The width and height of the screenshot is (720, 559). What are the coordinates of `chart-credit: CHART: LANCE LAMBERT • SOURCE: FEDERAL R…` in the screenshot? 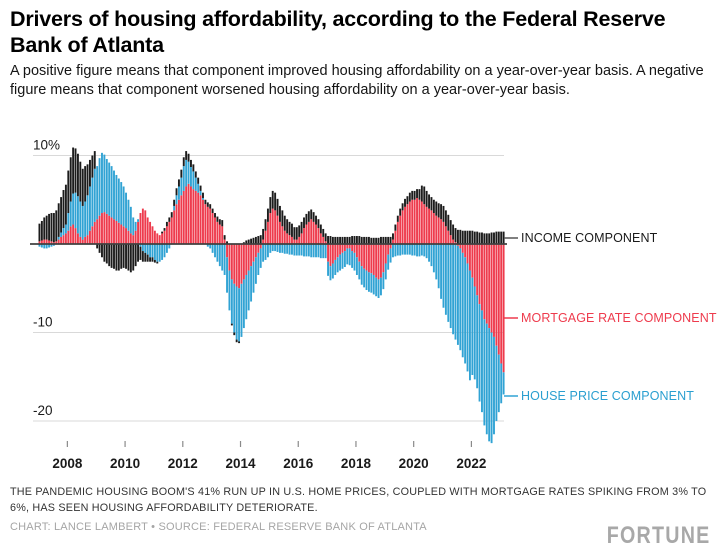 It's located at (218, 527).